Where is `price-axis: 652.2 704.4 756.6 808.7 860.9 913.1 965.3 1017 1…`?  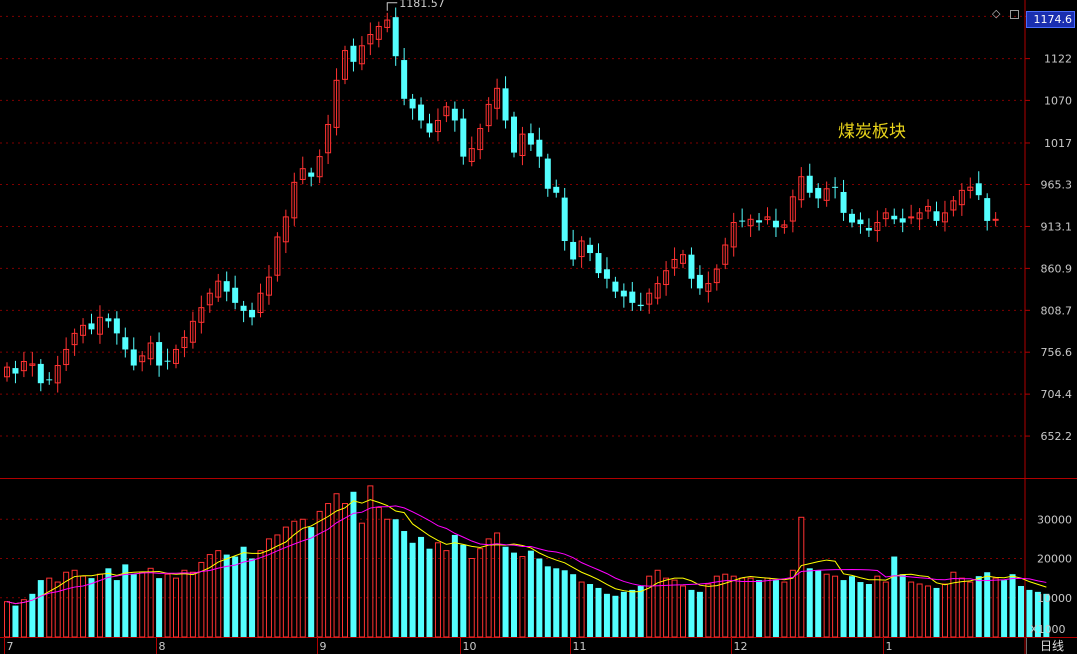
price-axis: 652.2 704.4 756.6 808.7 860.9 913.1 965.3 1017 1… is located at coordinates (1053, 226).